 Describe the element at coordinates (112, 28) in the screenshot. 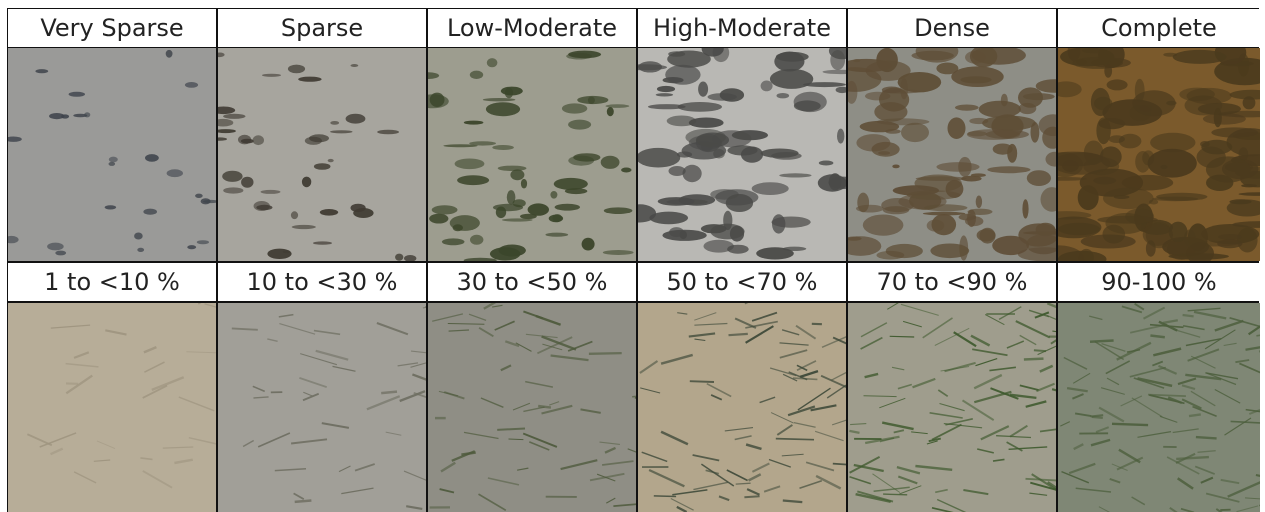

I see `category-label-1: Very Sparse` at that location.